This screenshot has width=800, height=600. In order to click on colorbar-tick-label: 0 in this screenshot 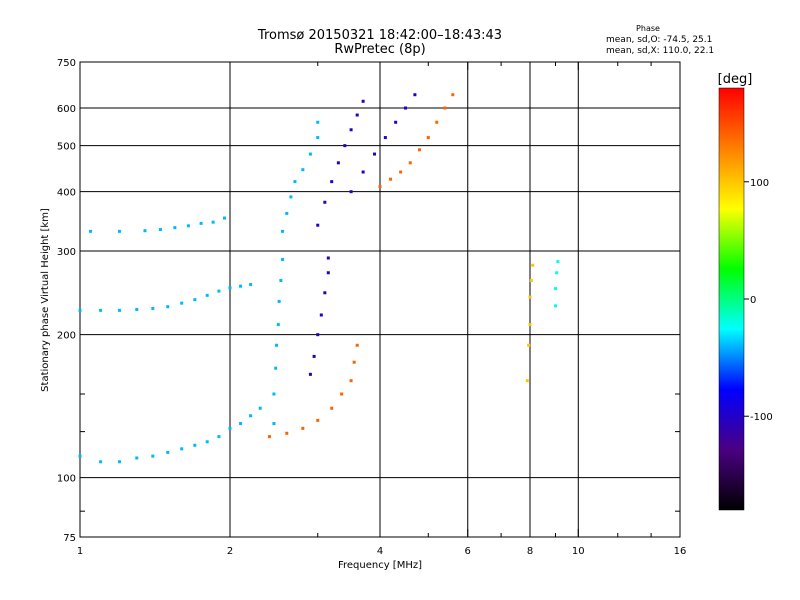, I will do `click(753, 300)`.